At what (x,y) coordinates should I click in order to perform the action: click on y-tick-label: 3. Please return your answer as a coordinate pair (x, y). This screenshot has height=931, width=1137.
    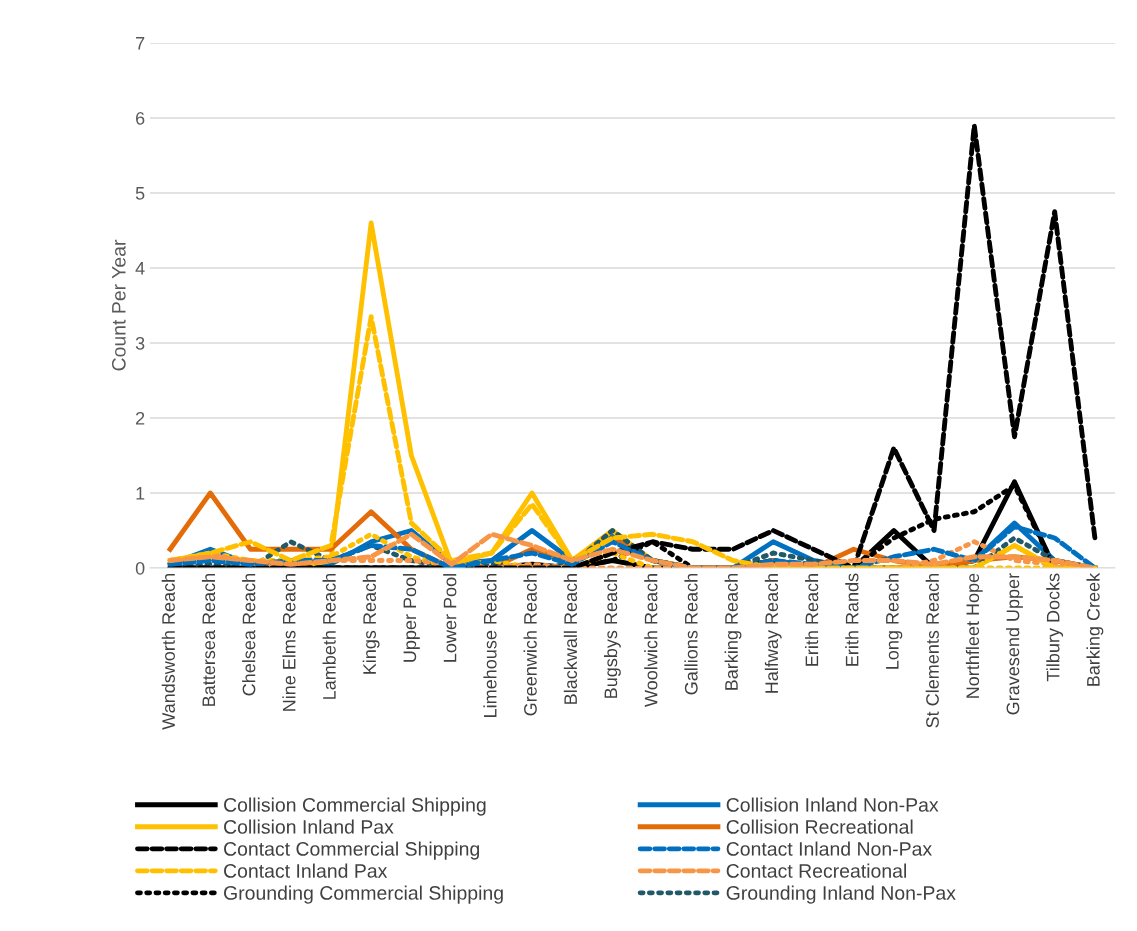
    Looking at the image, I should click on (140, 343).